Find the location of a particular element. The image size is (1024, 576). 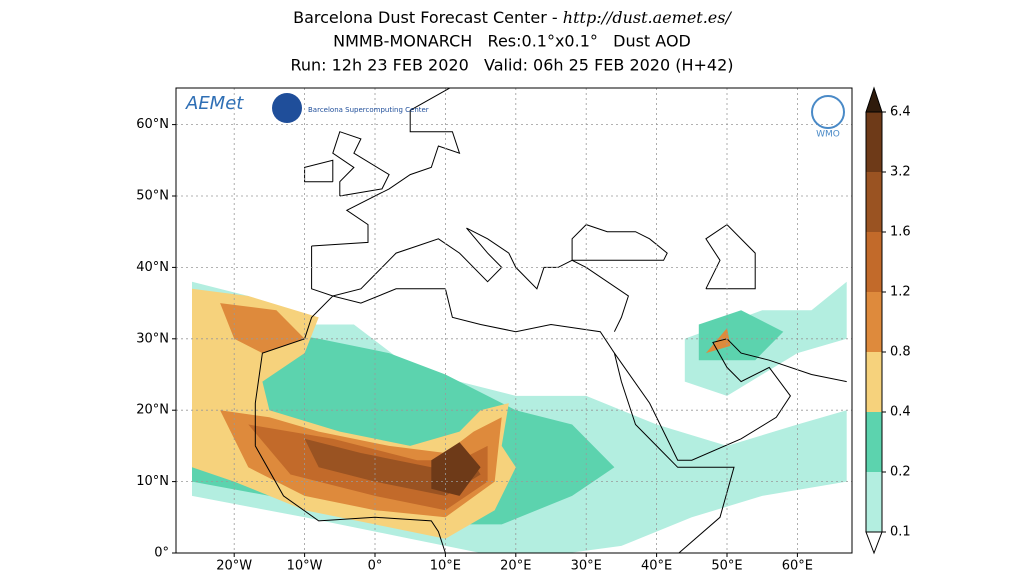

colorbar-label: 0.2 is located at coordinates (900, 472).